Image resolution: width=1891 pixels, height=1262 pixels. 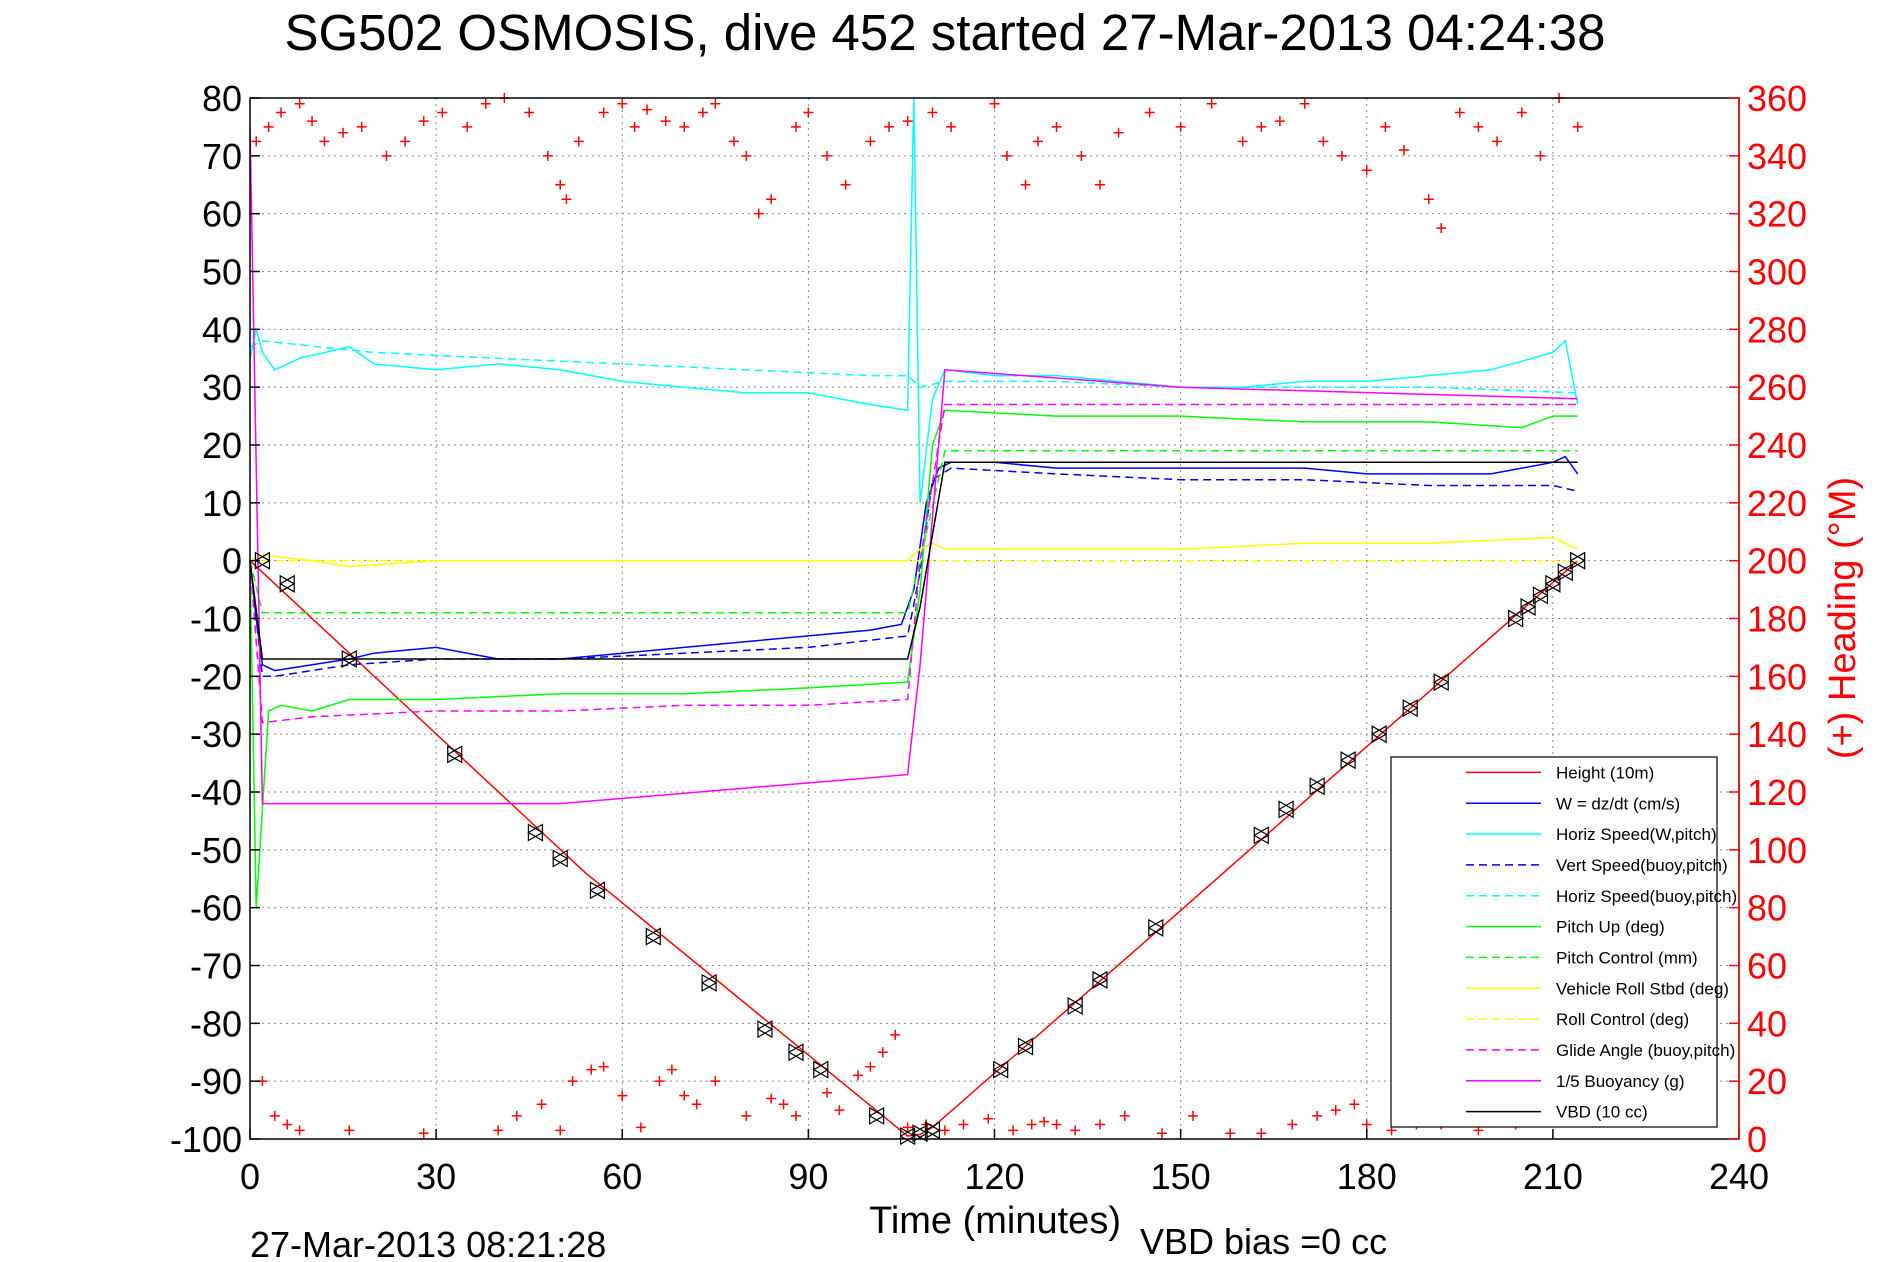 What do you see at coordinates (216, 908) in the screenshot?
I see `y-tick-label: -60` at bounding box center [216, 908].